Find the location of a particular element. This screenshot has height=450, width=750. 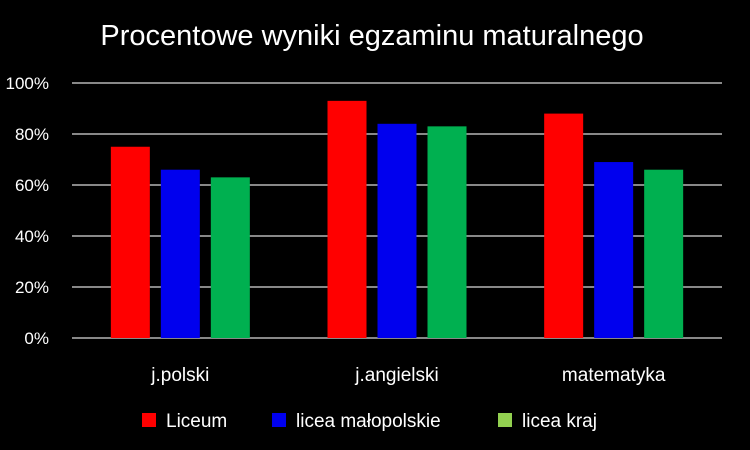

y-tick-label: 100% is located at coordinates (27, 83).